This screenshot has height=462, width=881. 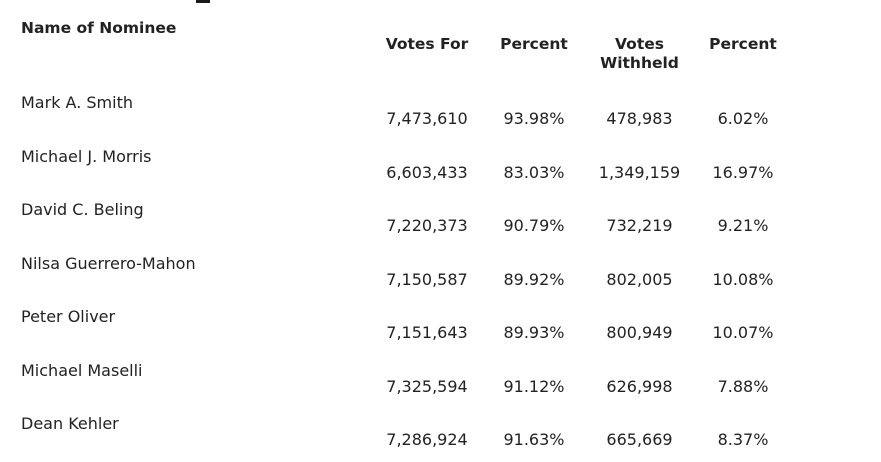 What do you see at coordinates (639, 172) in the screenshot?
I see `votes-withheld-cell: 1,349,159` at bounding box center [639, 172].